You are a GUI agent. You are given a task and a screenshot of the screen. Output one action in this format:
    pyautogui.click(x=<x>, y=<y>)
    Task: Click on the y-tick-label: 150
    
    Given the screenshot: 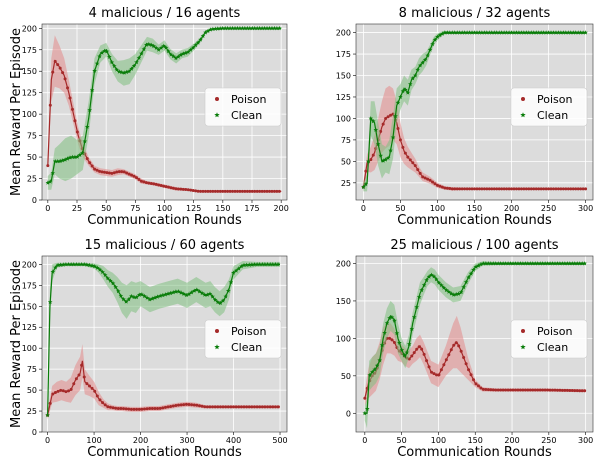 What is the action you would take?
    pyautogui.click(x=343, y=76)
    